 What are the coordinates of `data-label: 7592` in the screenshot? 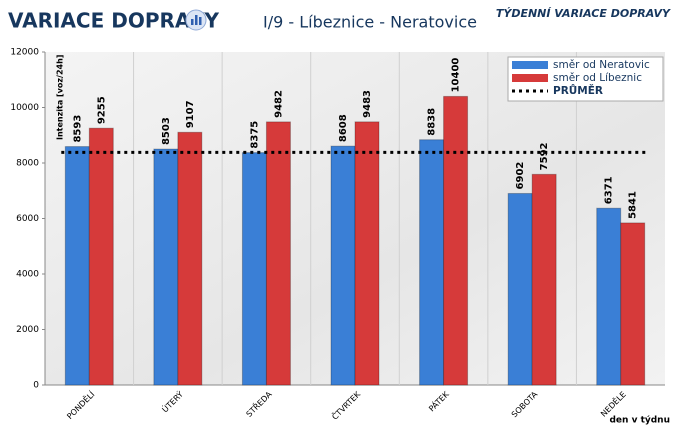 It's located at (544, 156).